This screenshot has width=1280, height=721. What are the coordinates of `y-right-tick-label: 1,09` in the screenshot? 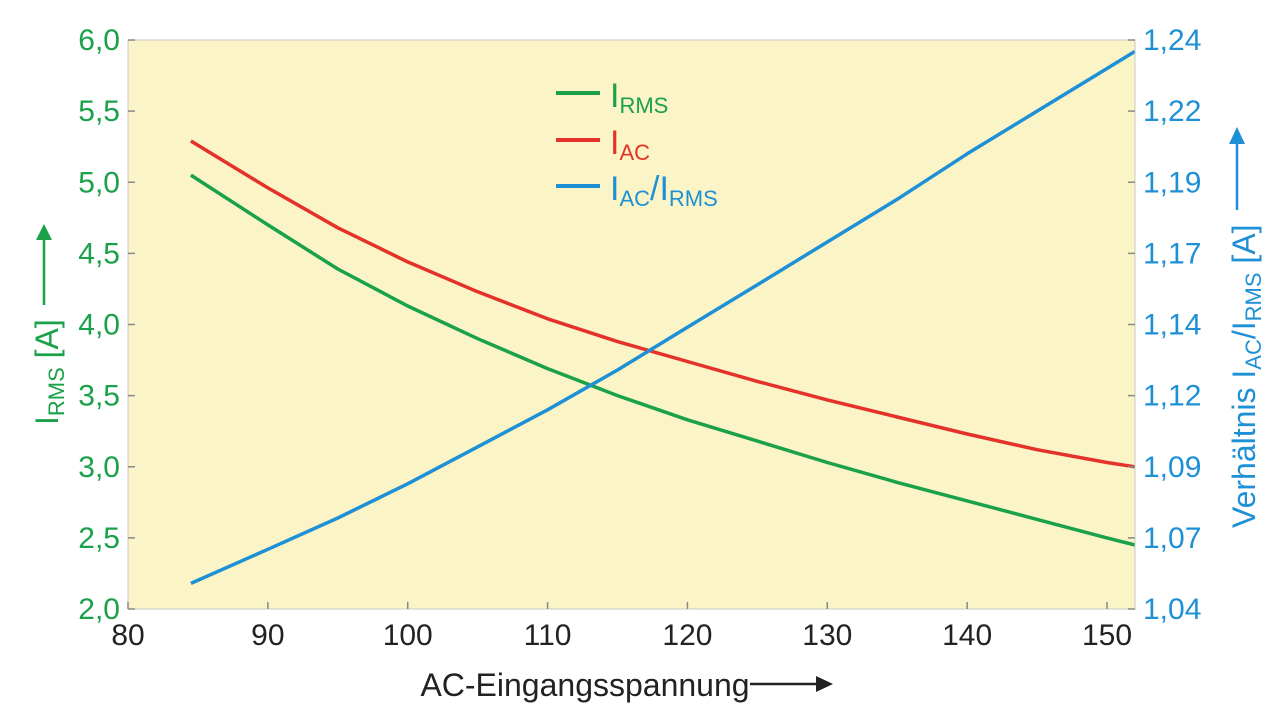 It's located at (1172, 467).